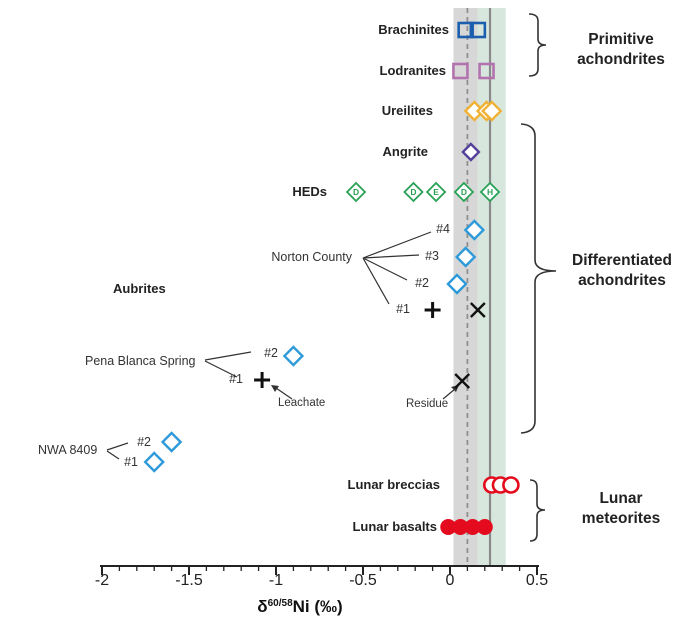  I want to click on lunar-line2: meteorites, so click(621, 518).